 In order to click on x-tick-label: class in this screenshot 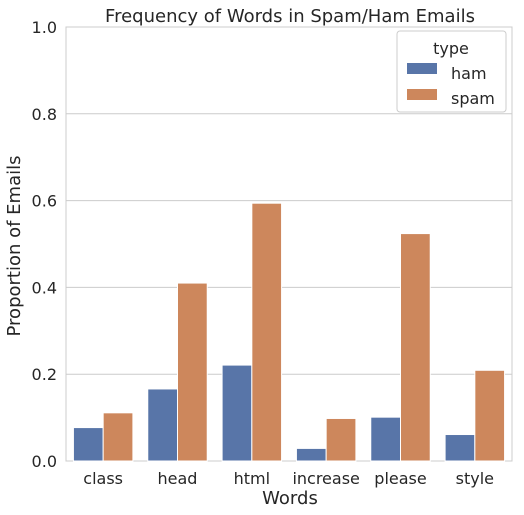, I will do `click(103, 478)`.